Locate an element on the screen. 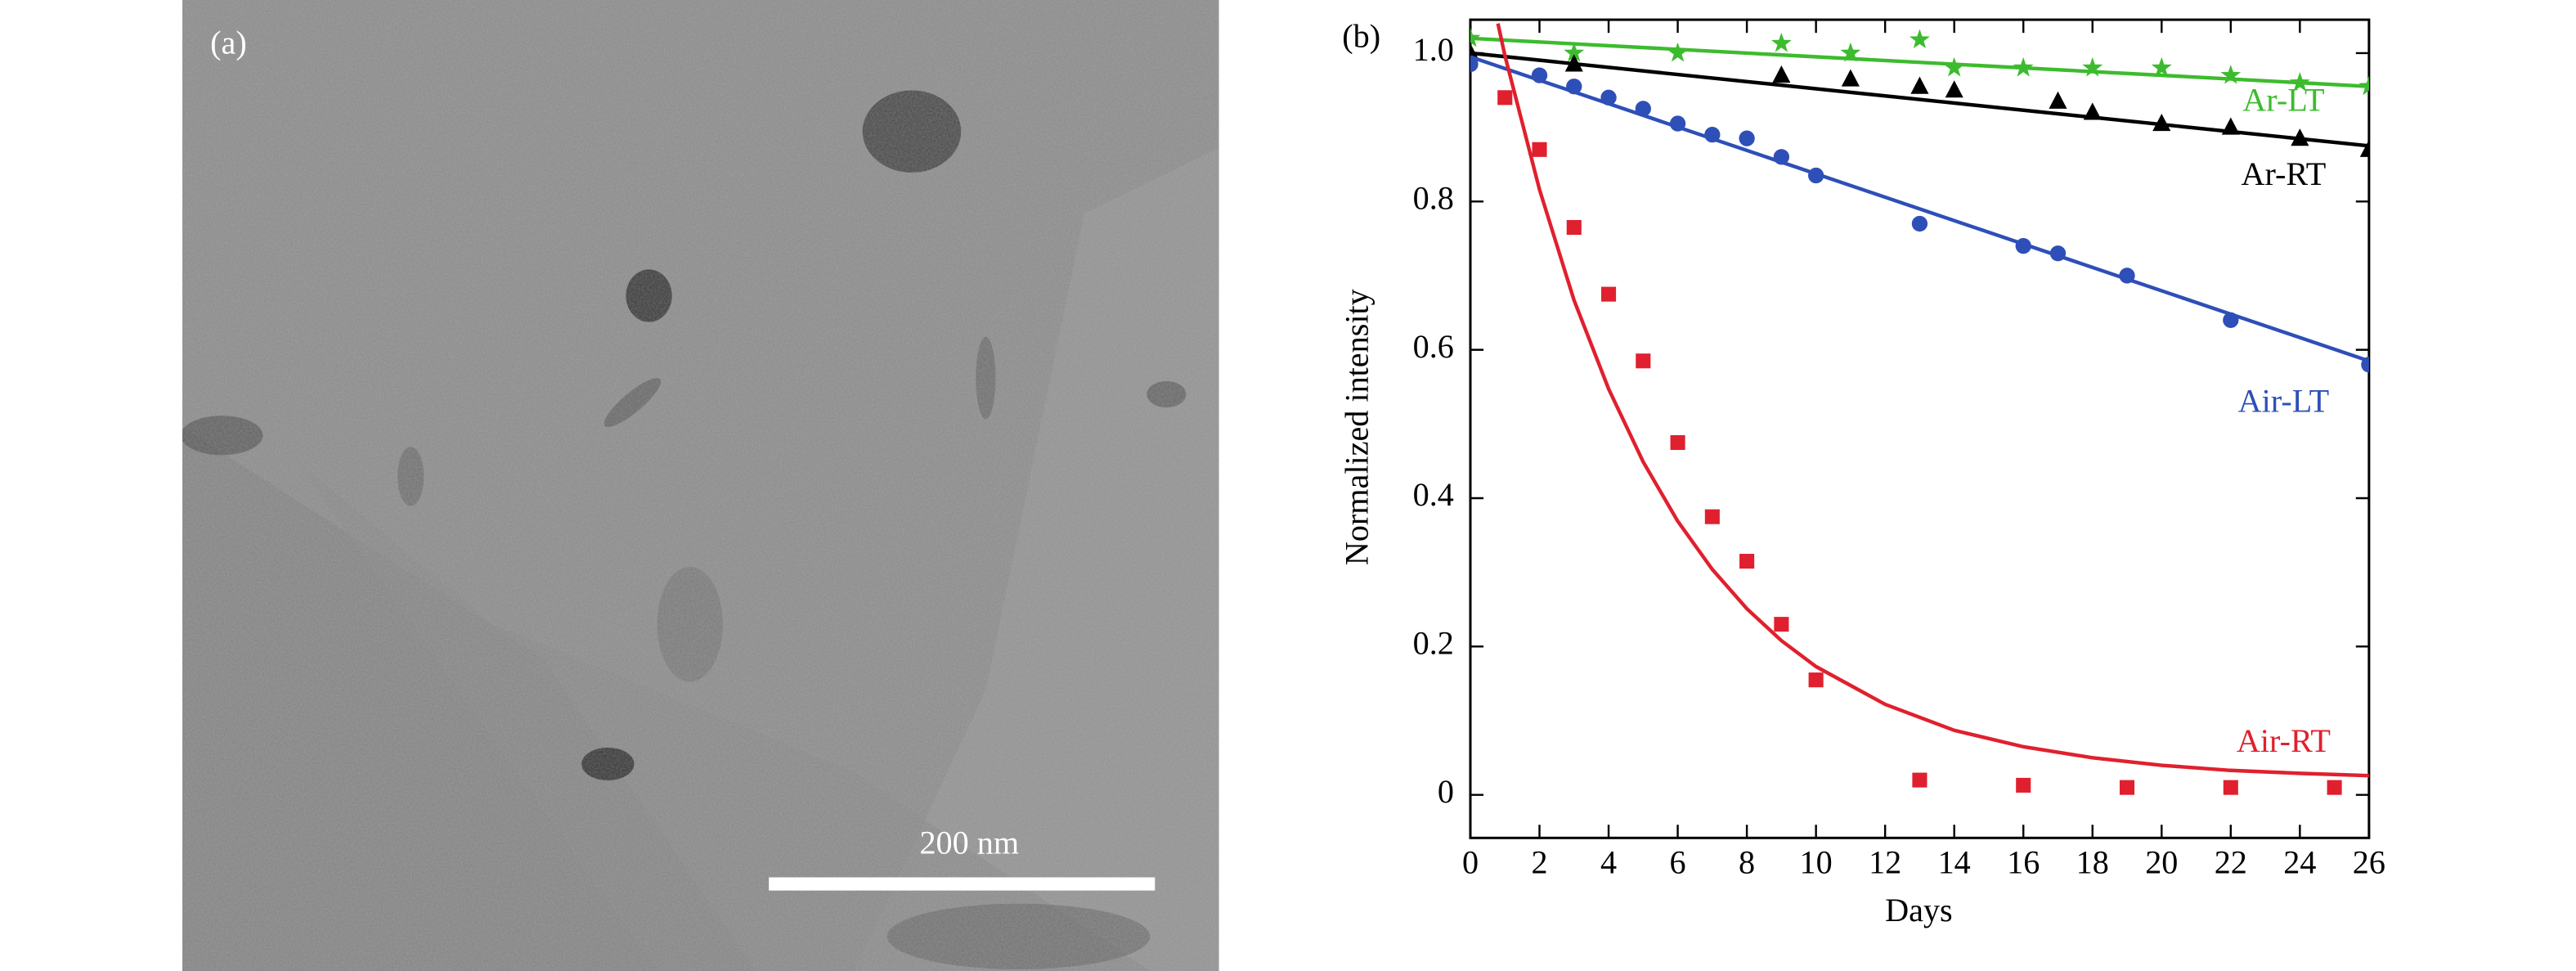 The height and width of the screenshot is (971, 2576). y-tick-label: 1.0 is located at coordinates (1434, 50).